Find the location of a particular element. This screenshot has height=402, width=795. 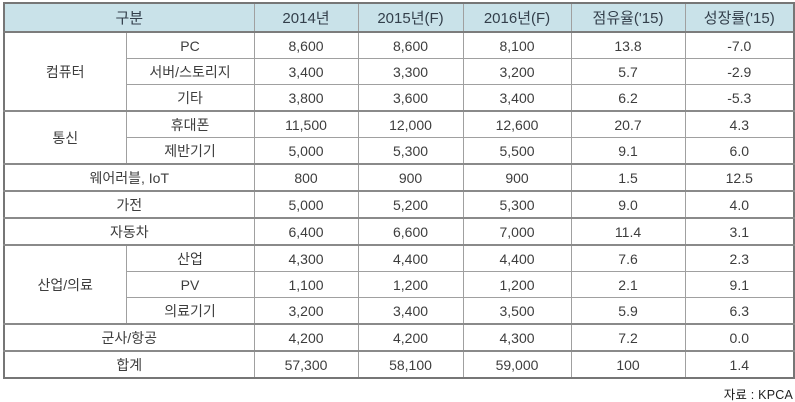

value-cell: 57,300 is located at coordinates (306, 364).